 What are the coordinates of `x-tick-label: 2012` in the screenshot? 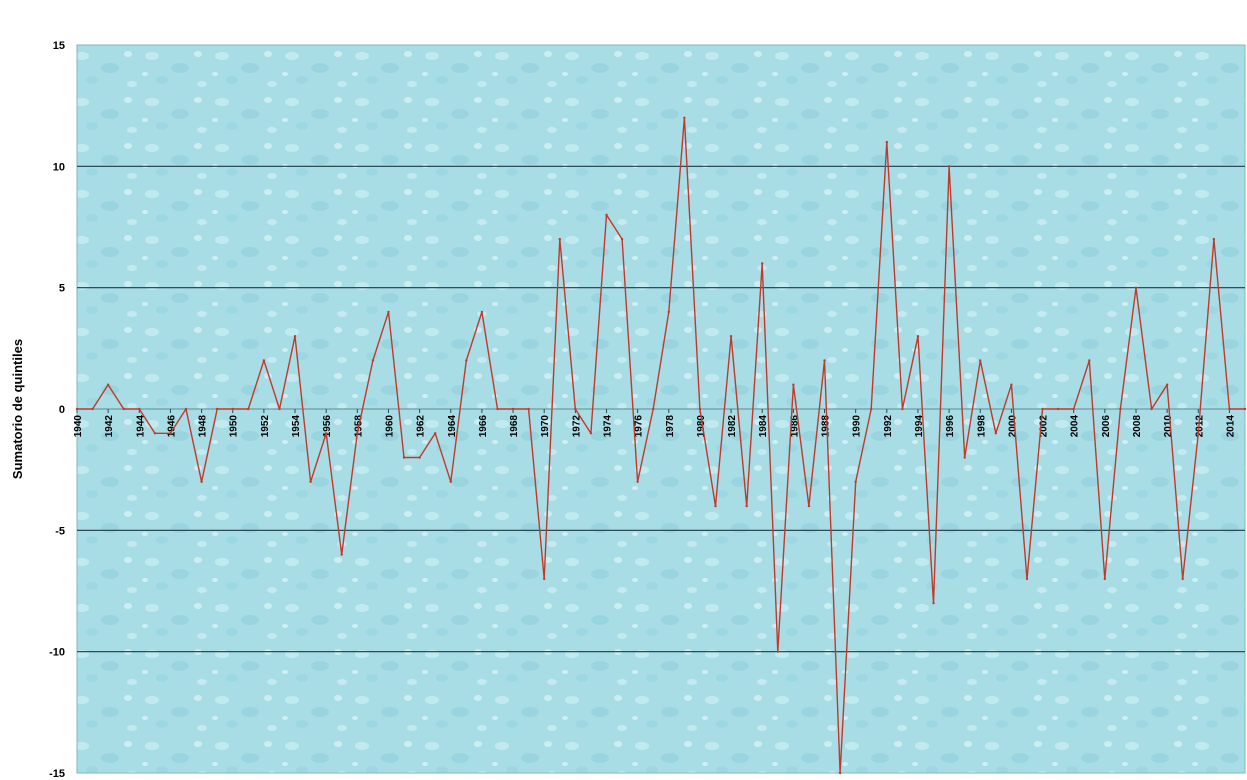 It's located at (1199, 426).